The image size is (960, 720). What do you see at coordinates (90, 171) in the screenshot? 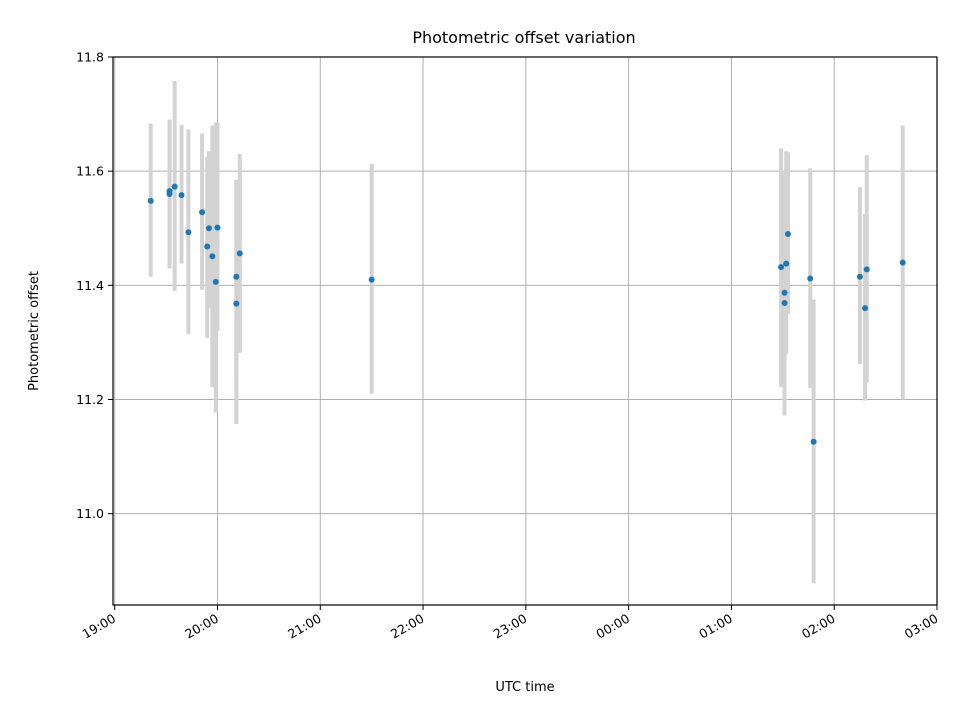
I see `y-tick-label: 11.6` at bounding box center [90, 171].